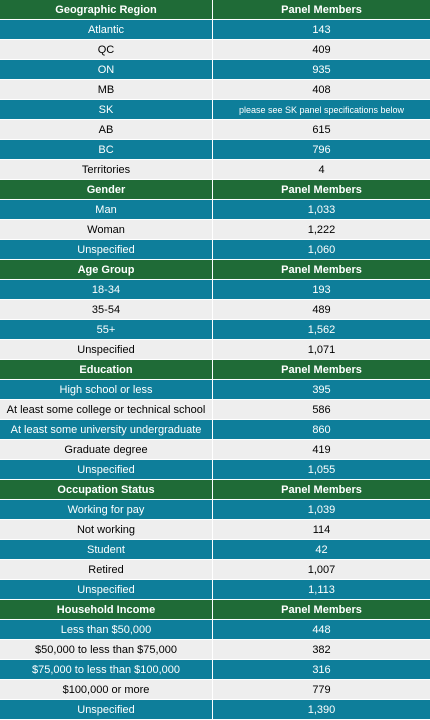 This screenshot has height=720, width=430. Describe the element at coordinates (215, 570) in the screenshot. I see `table-row: Retired 1,007` at that location.